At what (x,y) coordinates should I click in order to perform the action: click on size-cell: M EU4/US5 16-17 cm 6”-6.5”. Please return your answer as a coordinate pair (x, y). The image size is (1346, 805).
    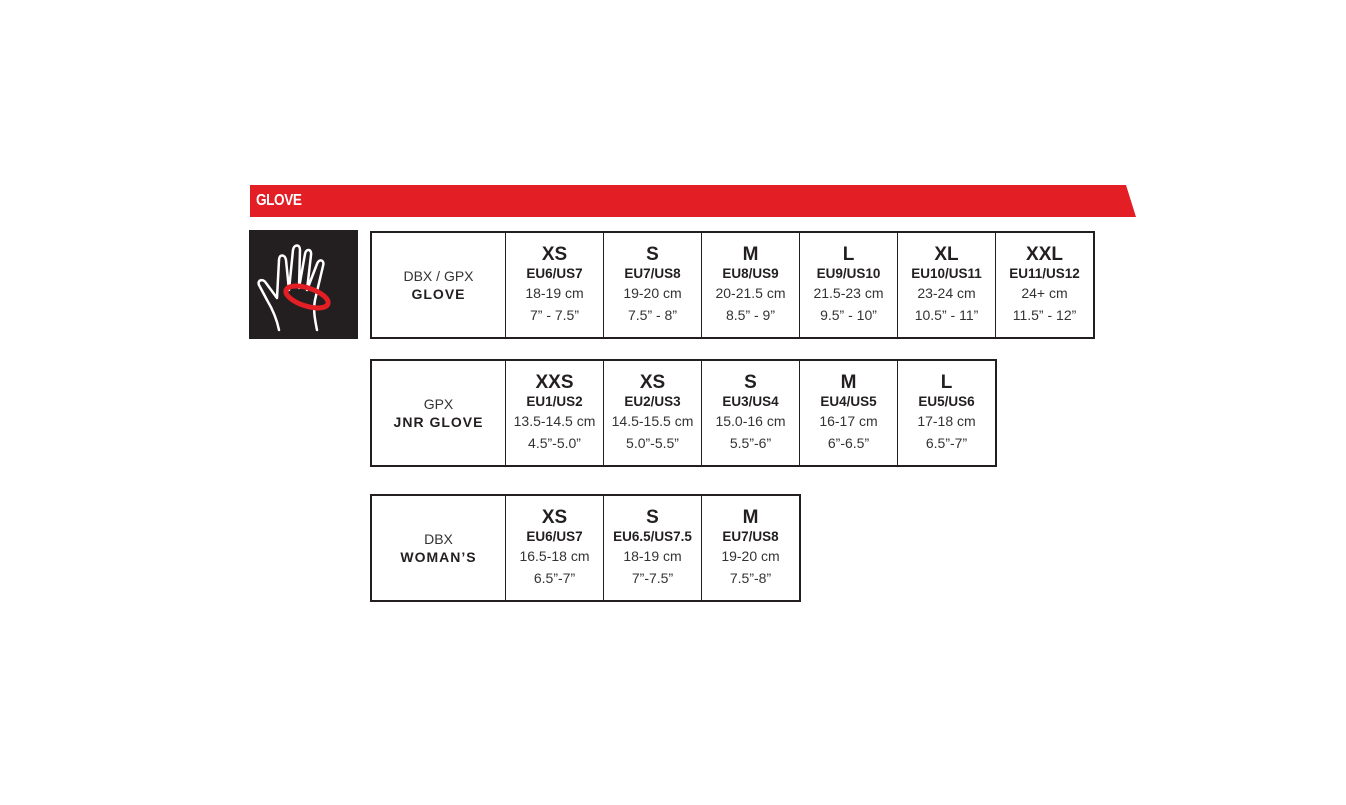
    Looking at the image, I should click on (848, 413).